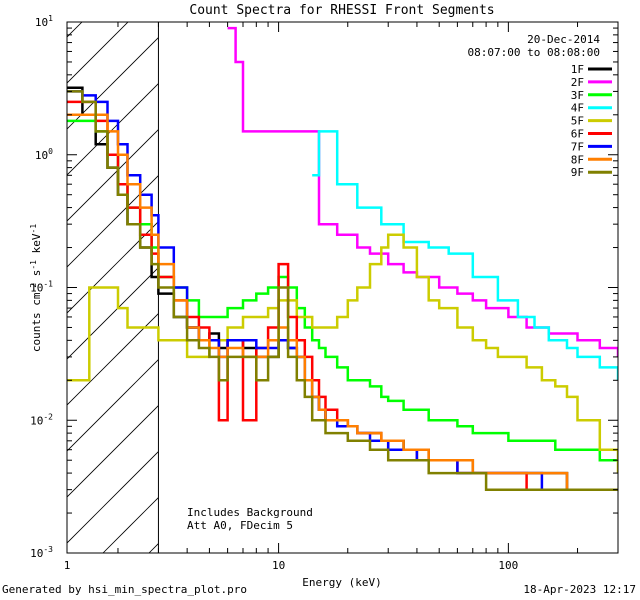  Describe the element at coordinates (579, 589) in the screenshot. I see `footer-timestamp: 18-Apr-2023 12:17` at that location.